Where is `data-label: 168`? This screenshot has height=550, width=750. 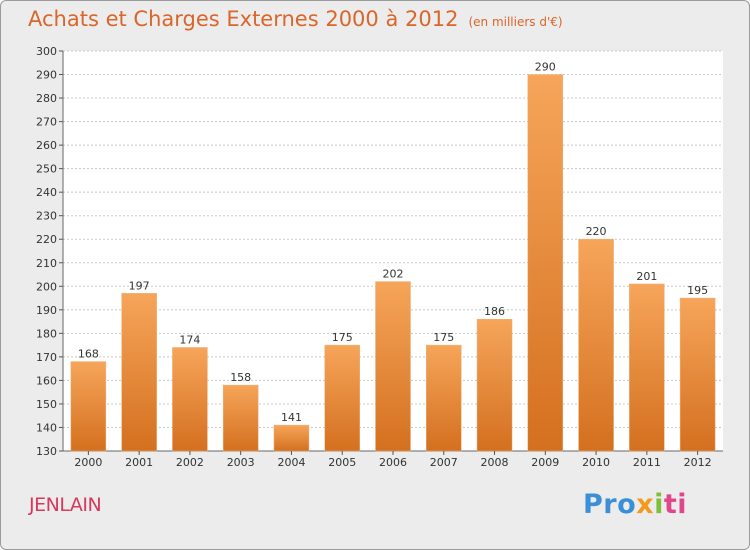 data-label: 168 is located at coordinates (88, 354).